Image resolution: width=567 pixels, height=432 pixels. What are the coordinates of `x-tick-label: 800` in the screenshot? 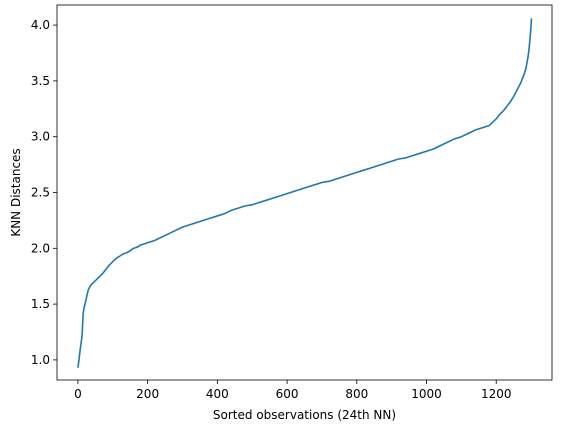 It's located at (356, 394).